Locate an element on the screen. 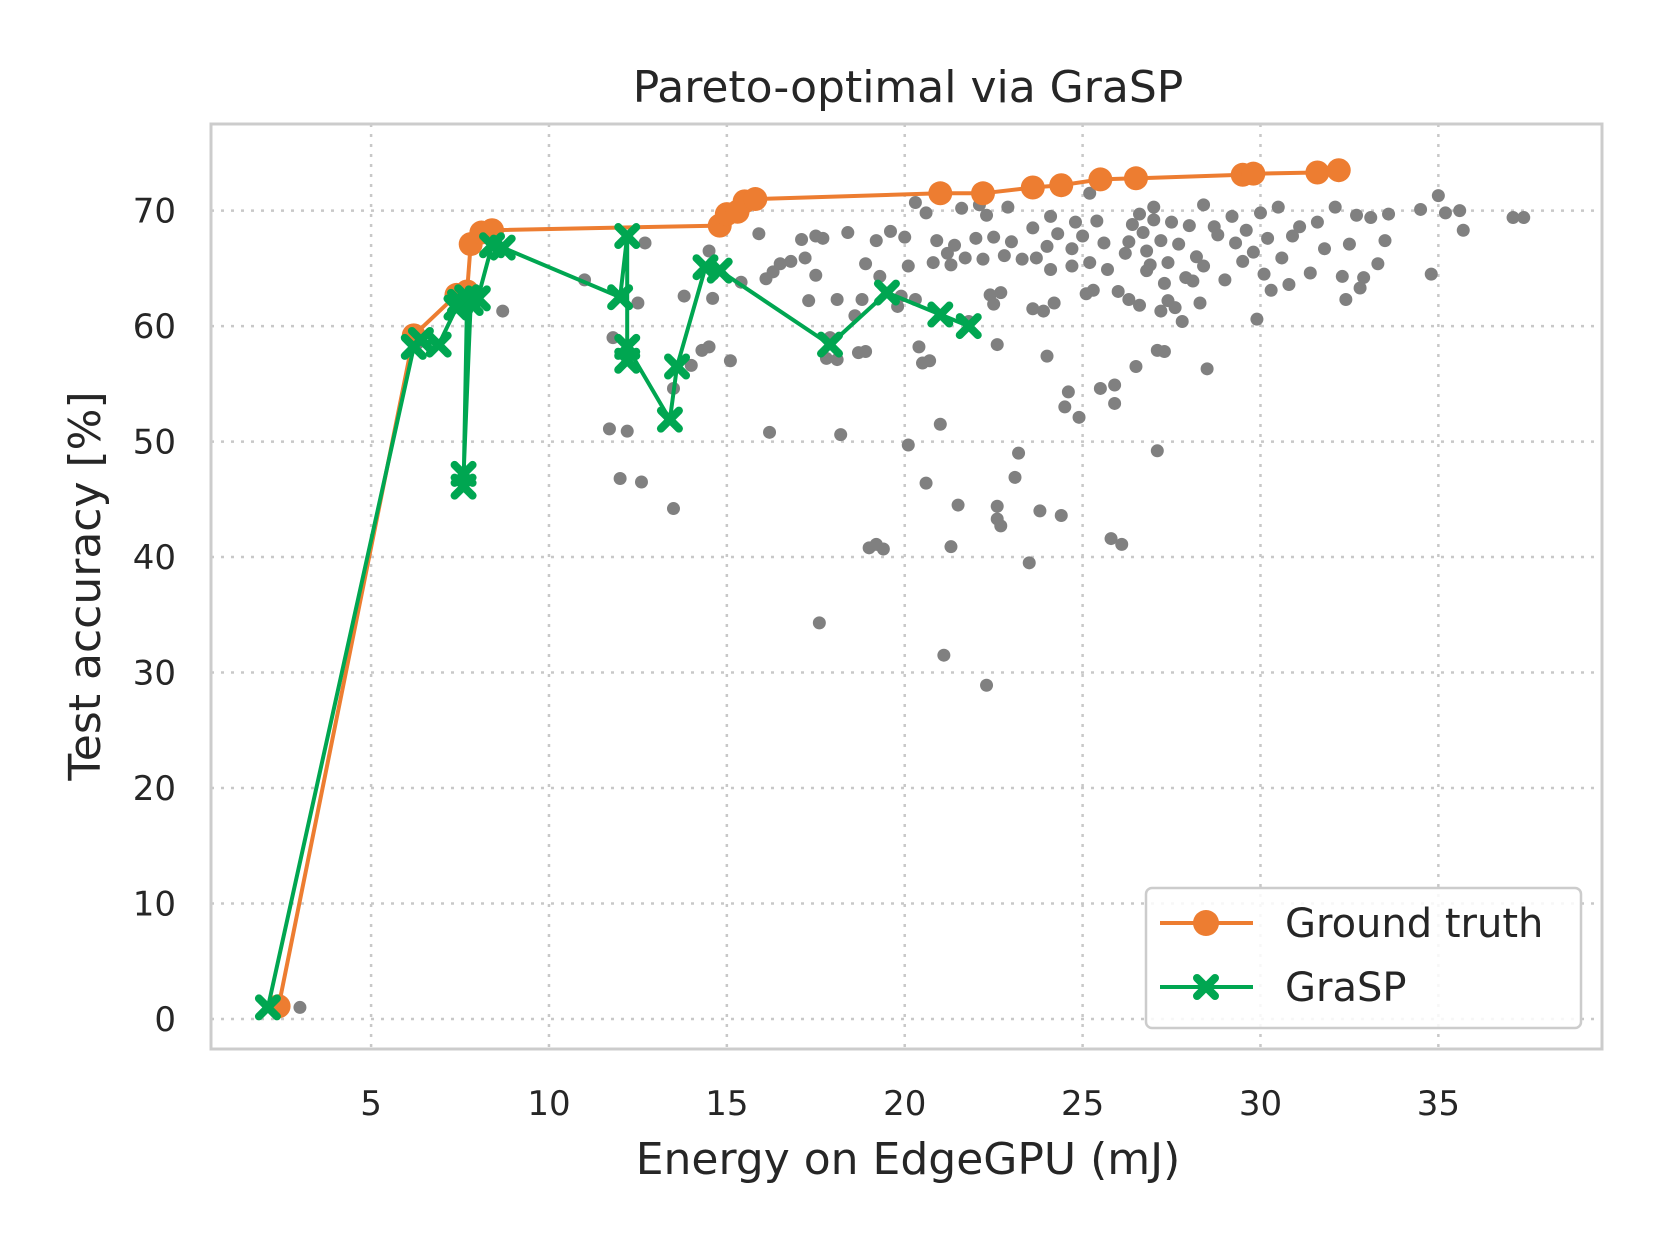 This screenshot has width=1660, height=1245. legend-marker-ground-truth is located at coordinates (1206, 923).